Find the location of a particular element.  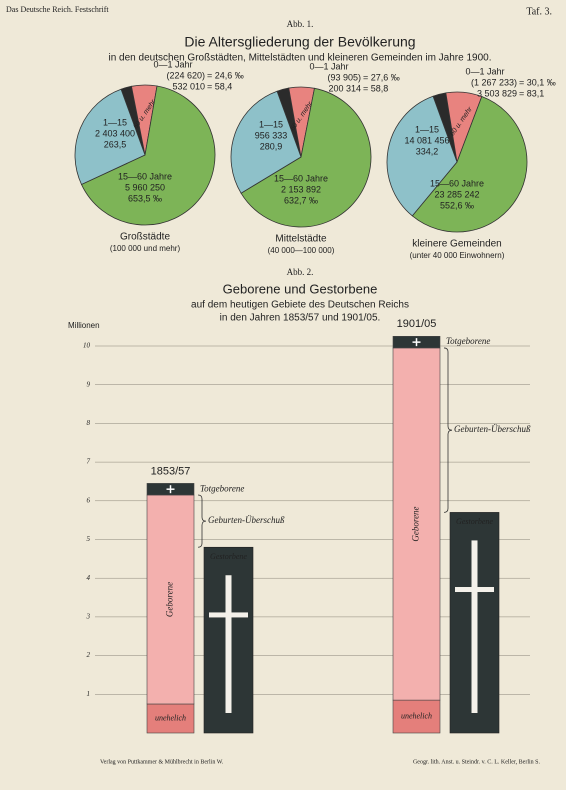

slice-value-label: = 27,6 ‰ is located at coordinates (381, 77).